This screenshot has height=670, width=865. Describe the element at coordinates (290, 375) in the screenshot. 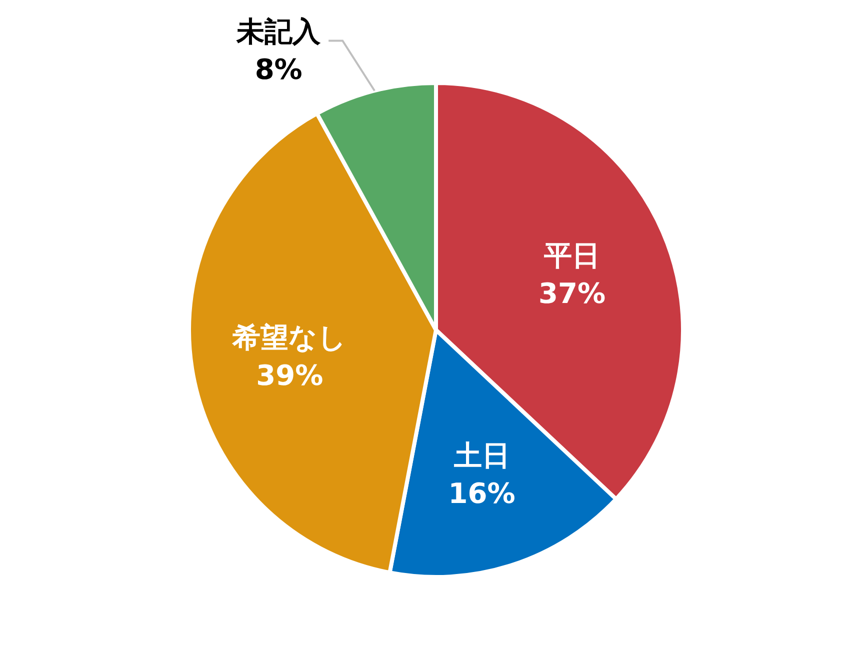

I see `data-label: 39%` at that location.